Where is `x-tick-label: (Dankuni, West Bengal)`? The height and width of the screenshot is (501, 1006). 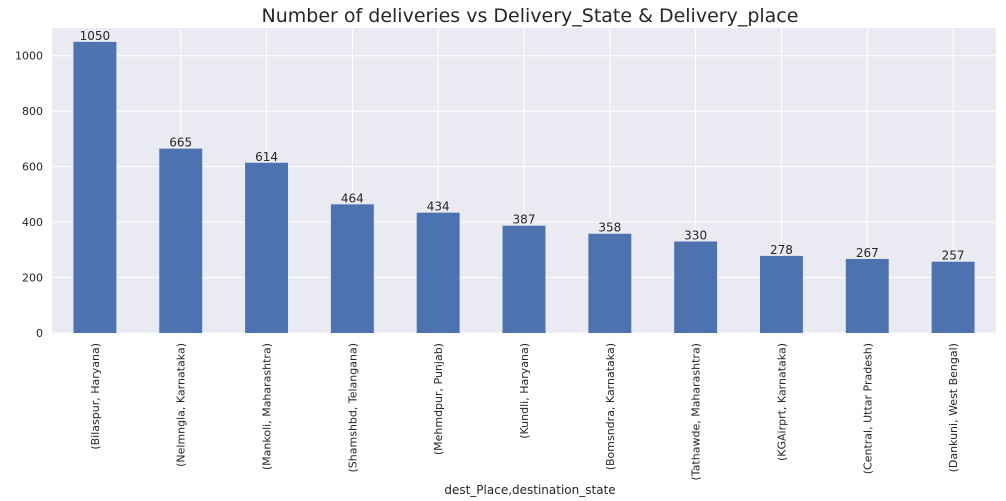 x-tick-label: (Dankuni, West Bengal) is located at coordinates (953, 407).